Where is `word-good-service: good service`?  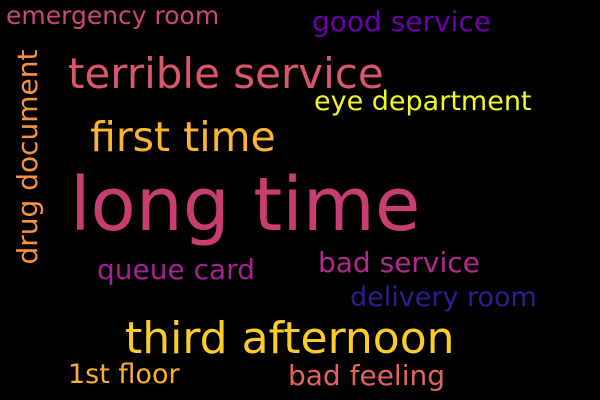 word-good-service: good service is located at coordinates (402, 21).